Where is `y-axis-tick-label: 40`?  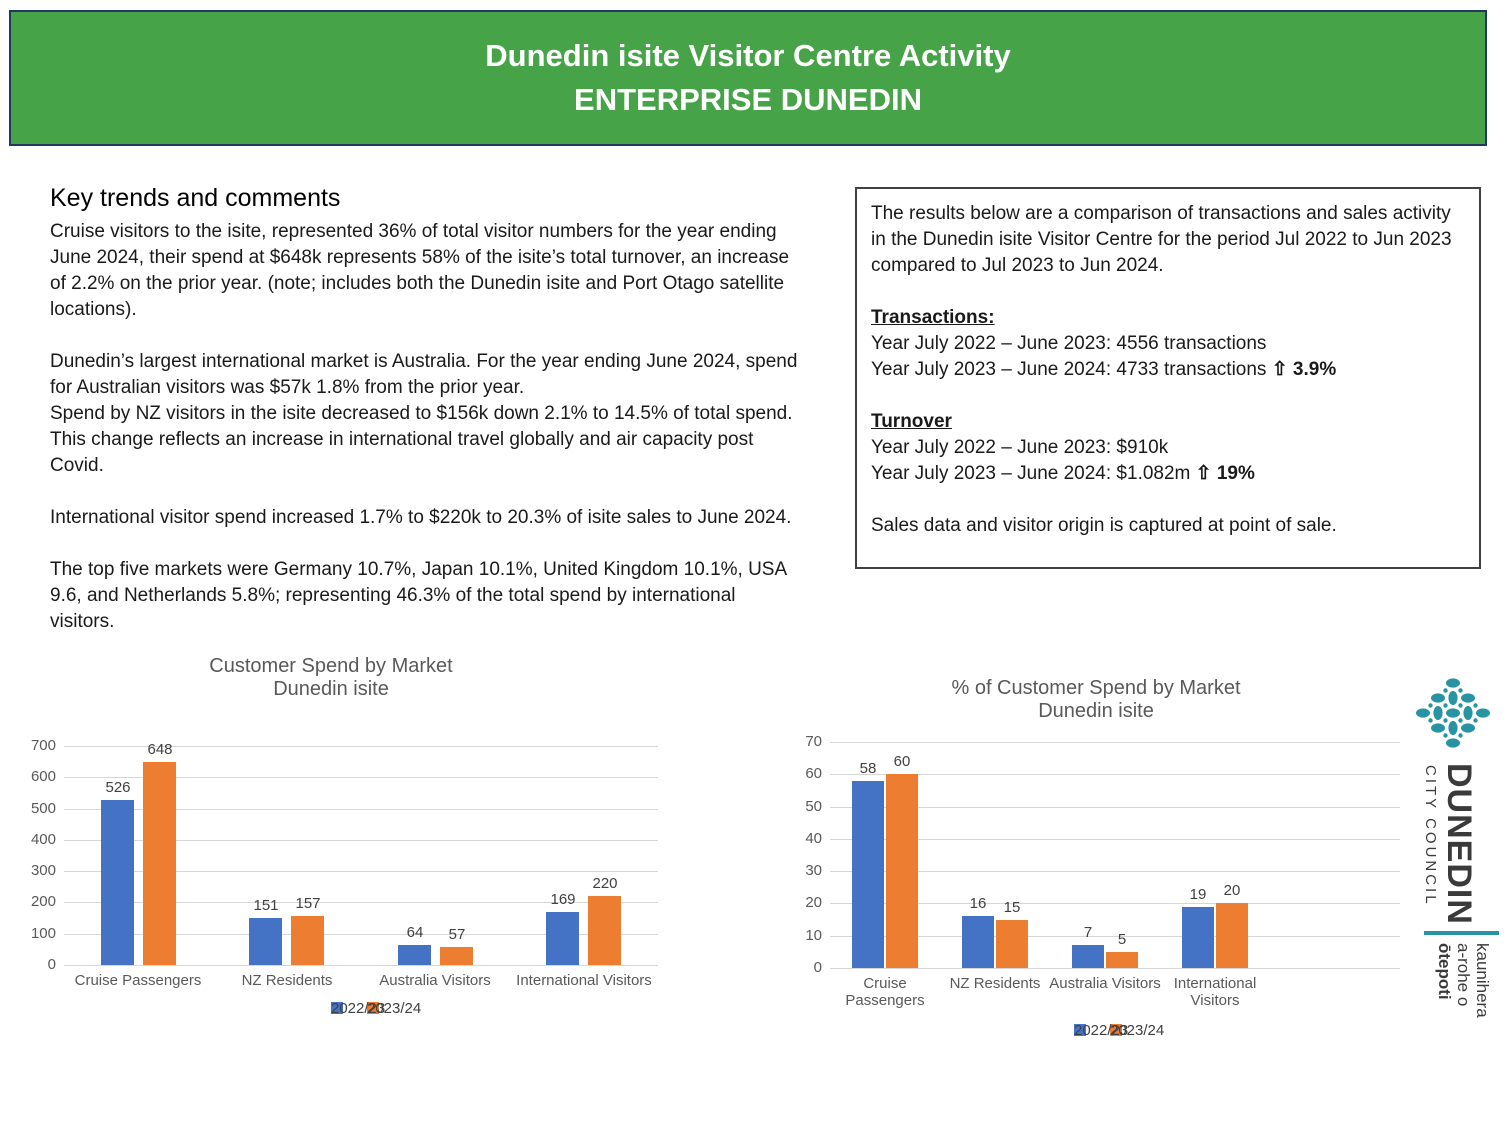
y-axis-tick-label: 40 is located at coordinates (813, 838).